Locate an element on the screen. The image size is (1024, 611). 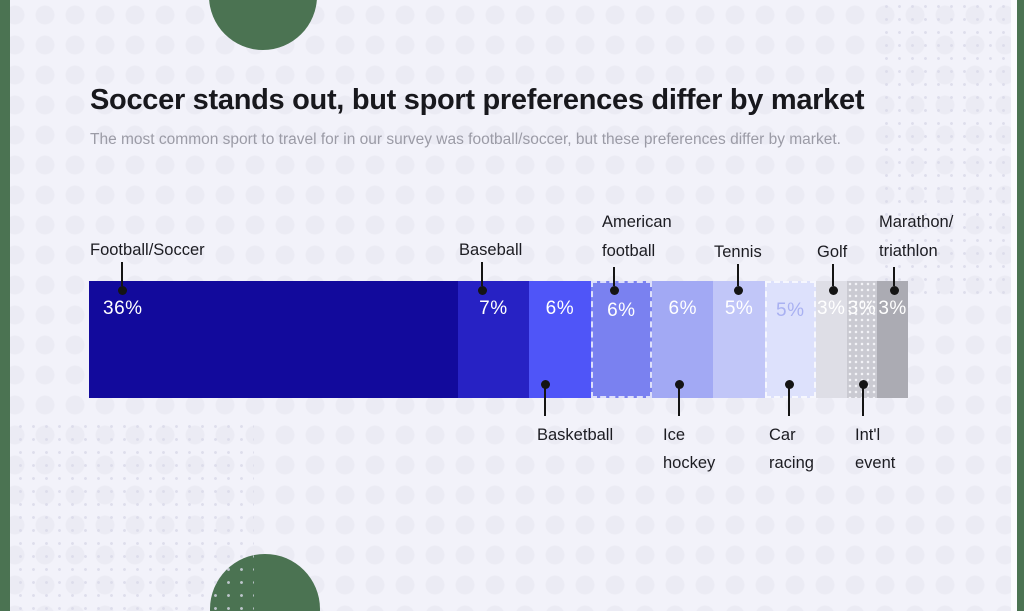
left-edge-accent-bar is located at coordinates (5, 305).